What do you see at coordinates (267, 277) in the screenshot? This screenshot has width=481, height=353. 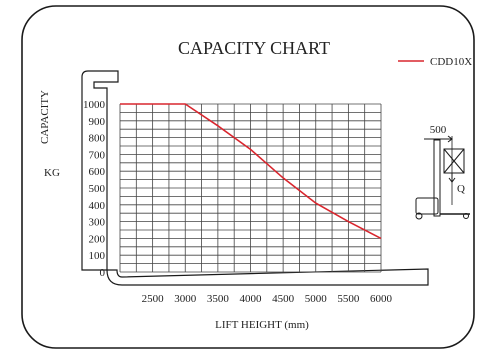 I see `fork-horizontal` at bounding box center [267, 277].